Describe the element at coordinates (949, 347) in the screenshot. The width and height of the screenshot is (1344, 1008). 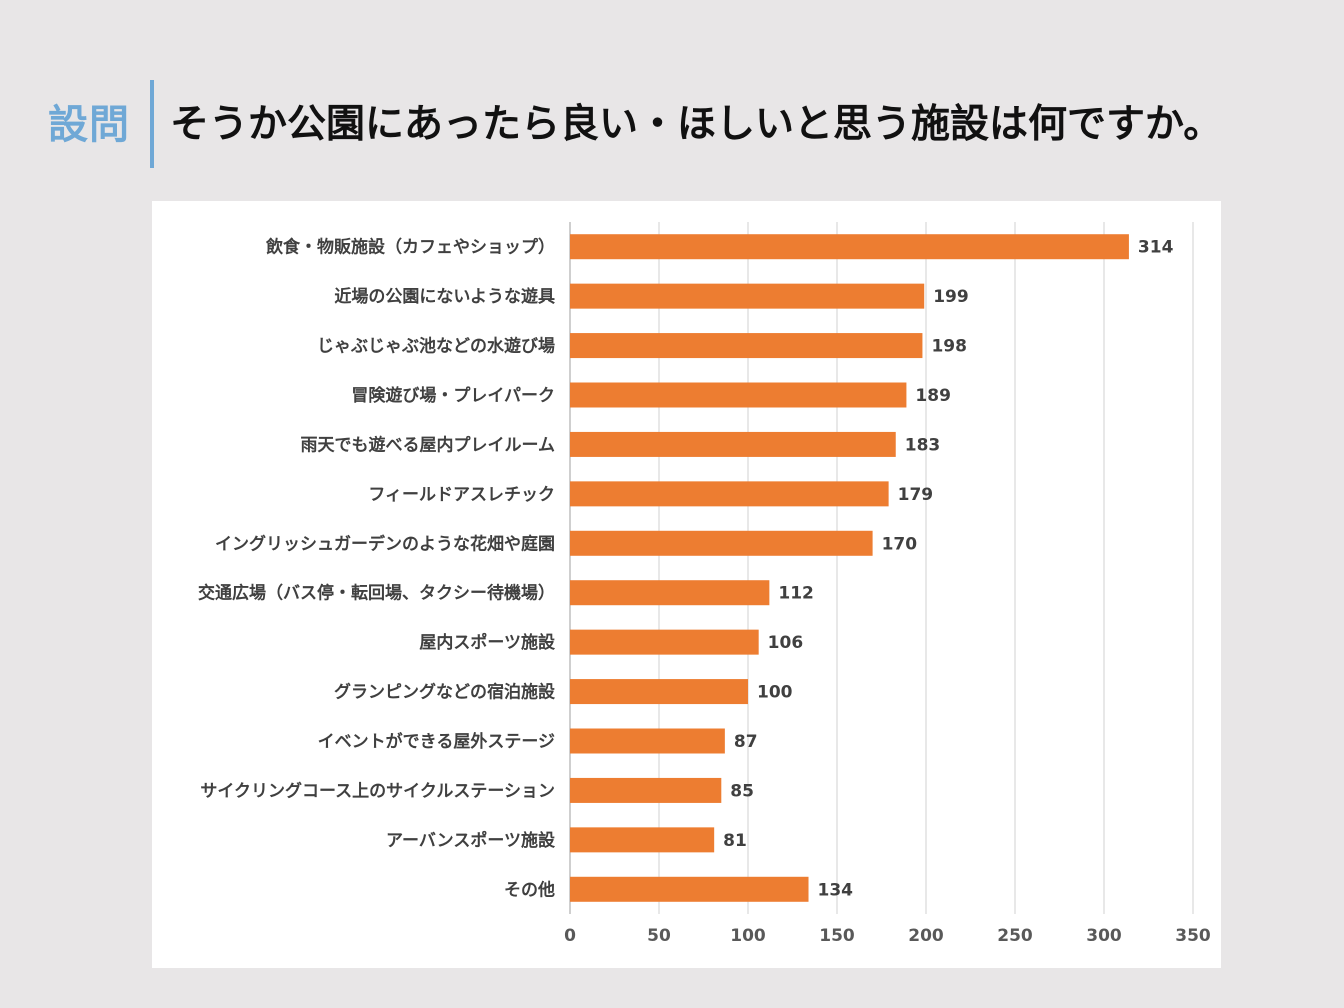
I see `data-label: 198` at that location.